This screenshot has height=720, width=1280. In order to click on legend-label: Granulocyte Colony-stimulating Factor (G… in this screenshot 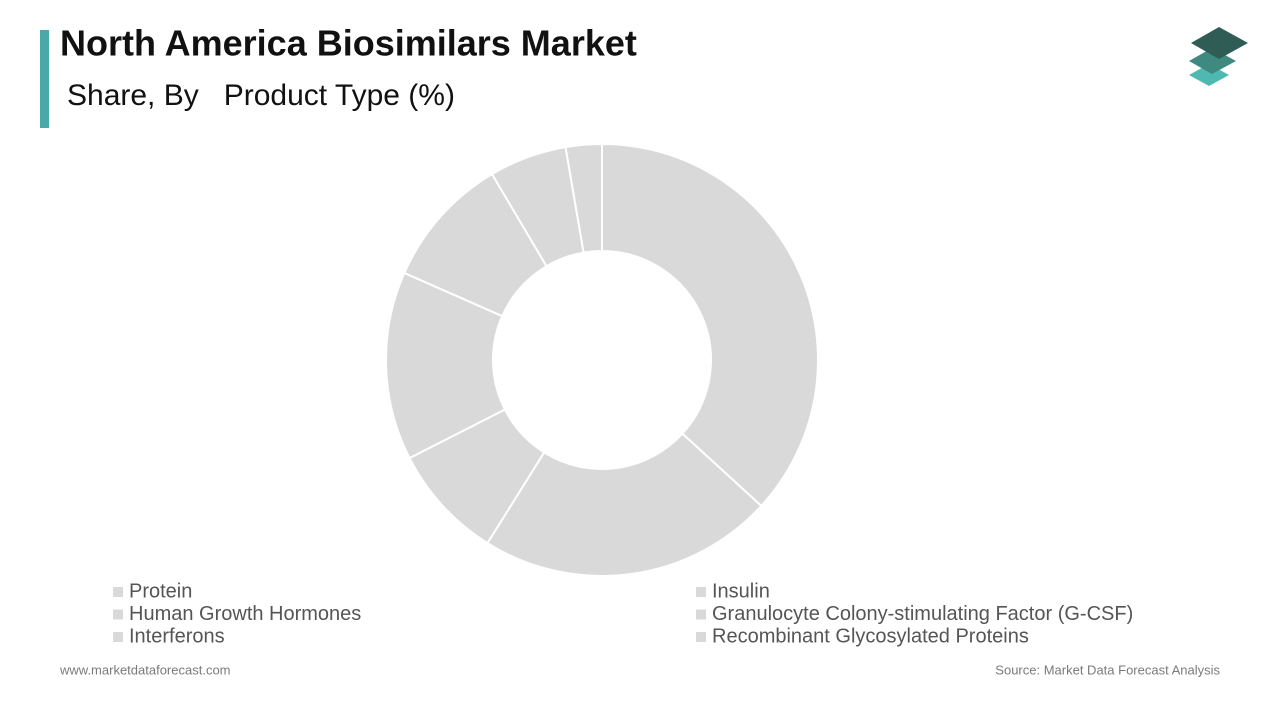, I will do `click(922, 614)`.